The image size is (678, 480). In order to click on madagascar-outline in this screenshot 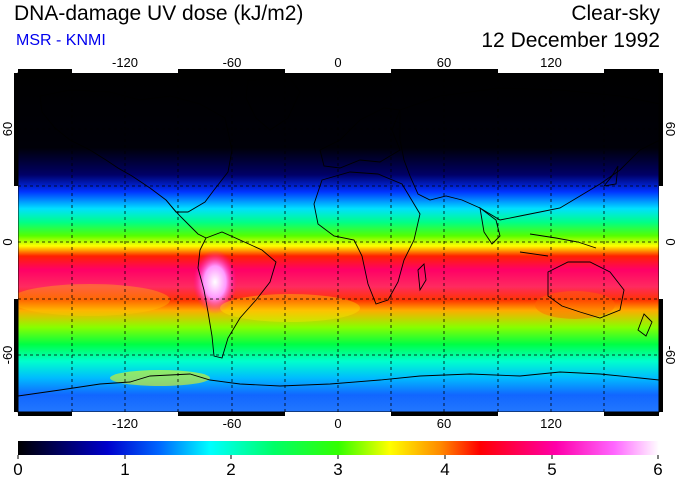, I will do `click(422, 277)`.